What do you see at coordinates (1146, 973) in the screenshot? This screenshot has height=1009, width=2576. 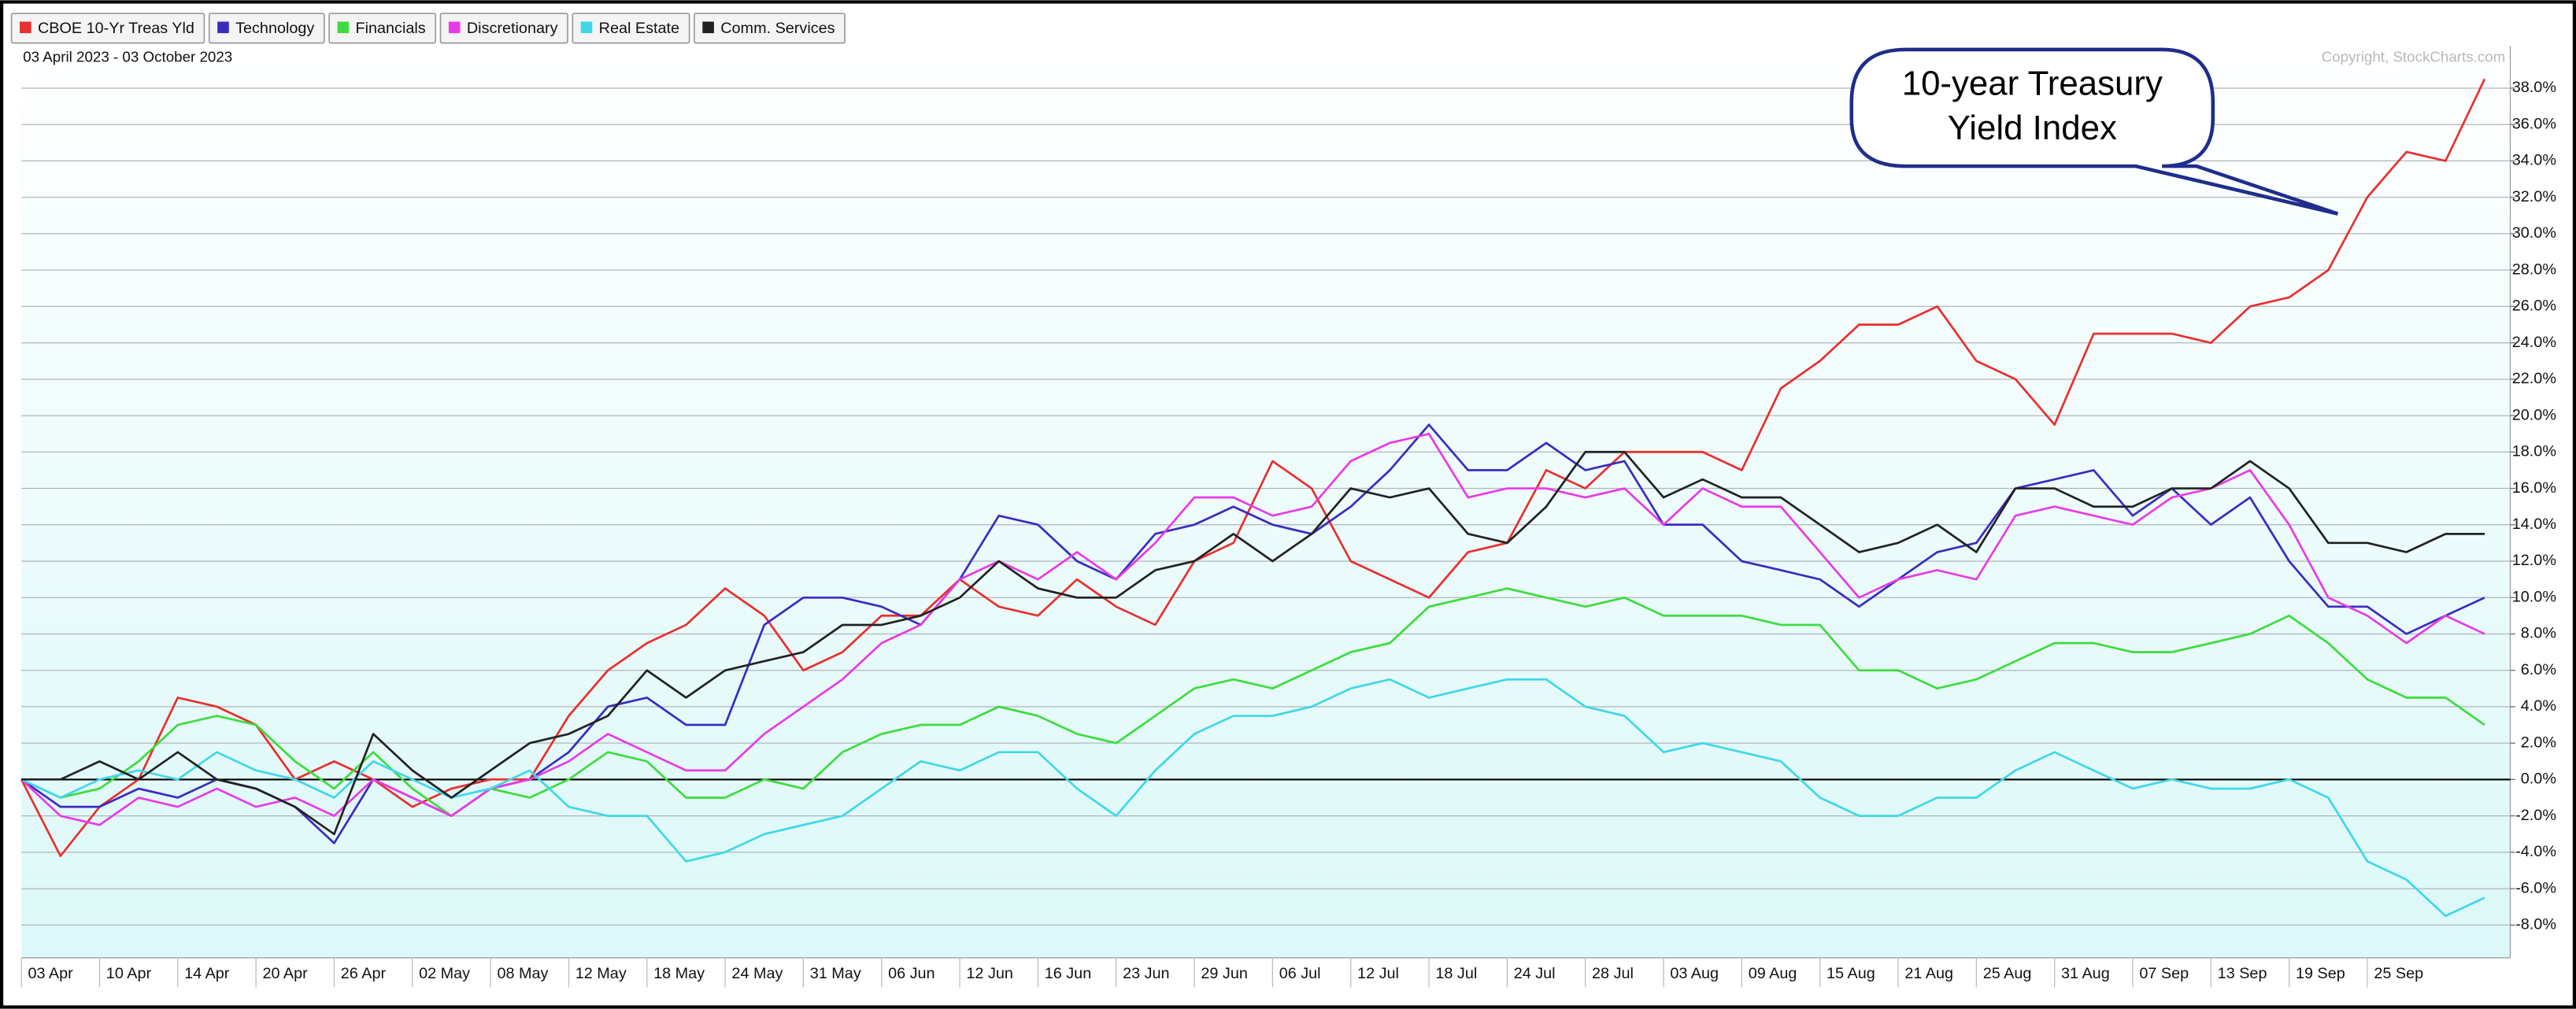 I see `x-tick-label: 23 Jun` at bounding box center [1146, 973].